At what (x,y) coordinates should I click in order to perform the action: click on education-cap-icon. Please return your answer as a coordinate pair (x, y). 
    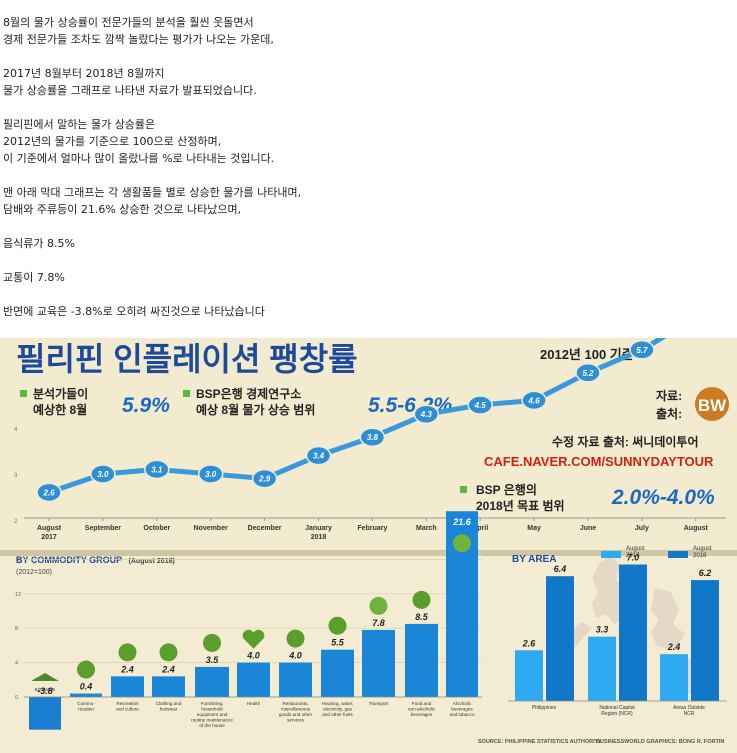
    Looking at the image, I should click on (45, 677).